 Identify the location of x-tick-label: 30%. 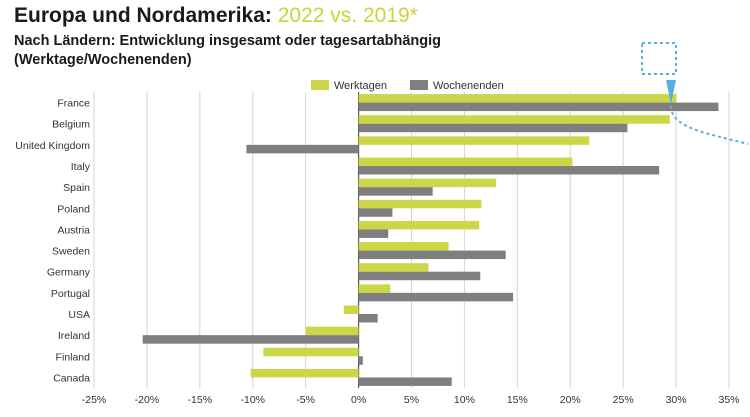
(676, 400).